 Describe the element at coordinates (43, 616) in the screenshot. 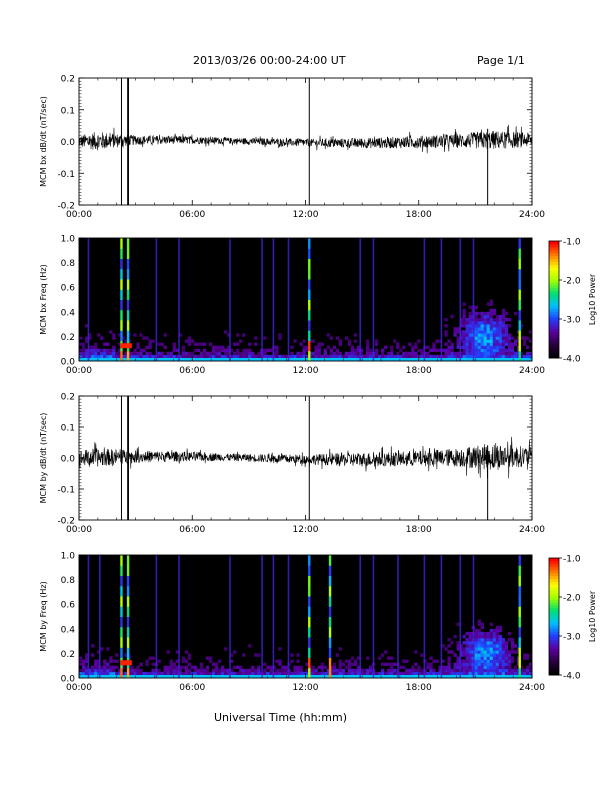

I see `y-axis-label: MCM by Freq (Hz)` at that location.